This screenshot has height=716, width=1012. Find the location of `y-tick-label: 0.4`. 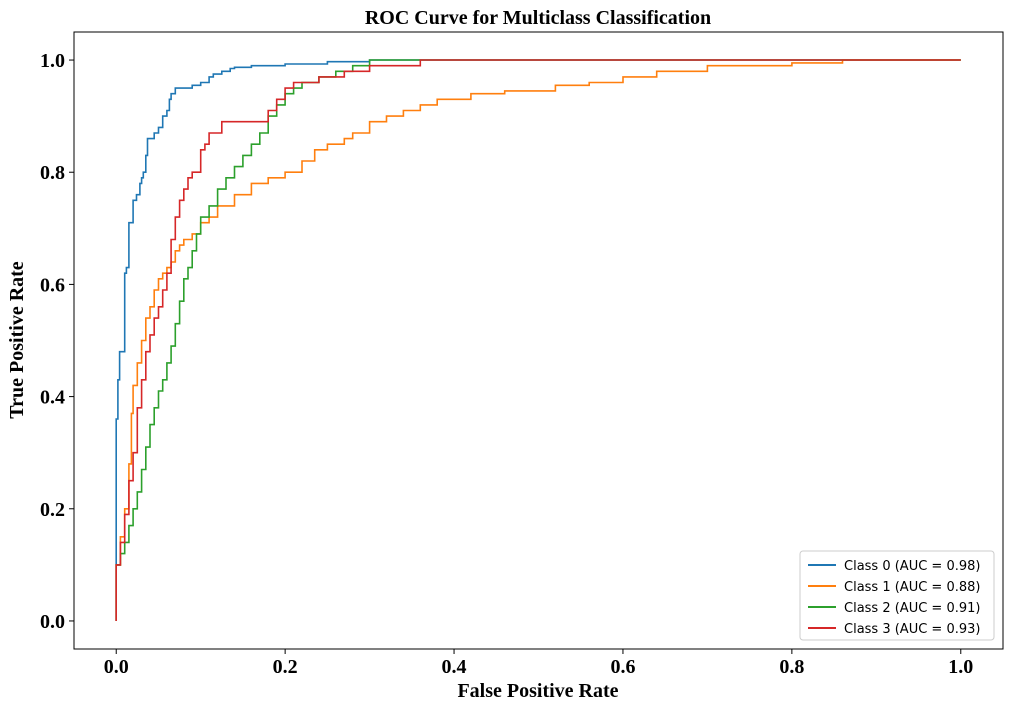

y-tick-label: 0.4 is located at coordinates (52, 398).